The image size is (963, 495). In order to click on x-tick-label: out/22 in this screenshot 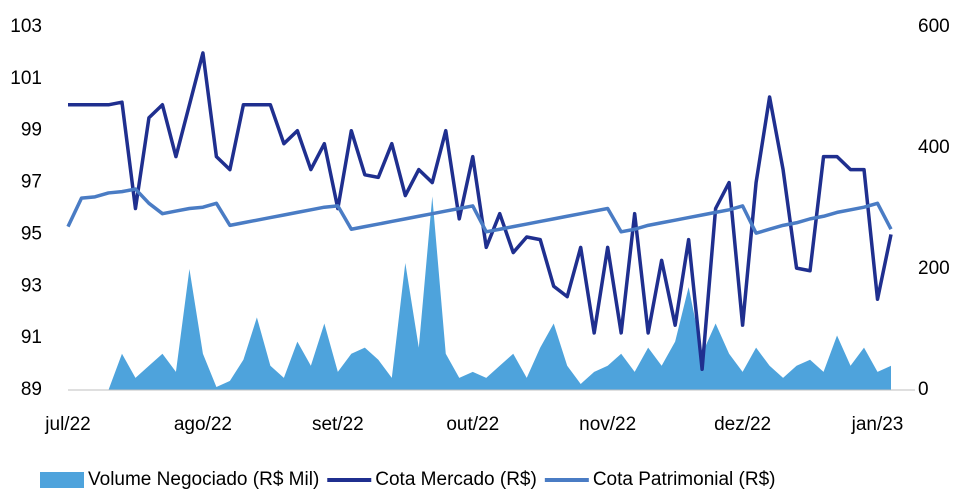, I will do `click(472, 424)`.